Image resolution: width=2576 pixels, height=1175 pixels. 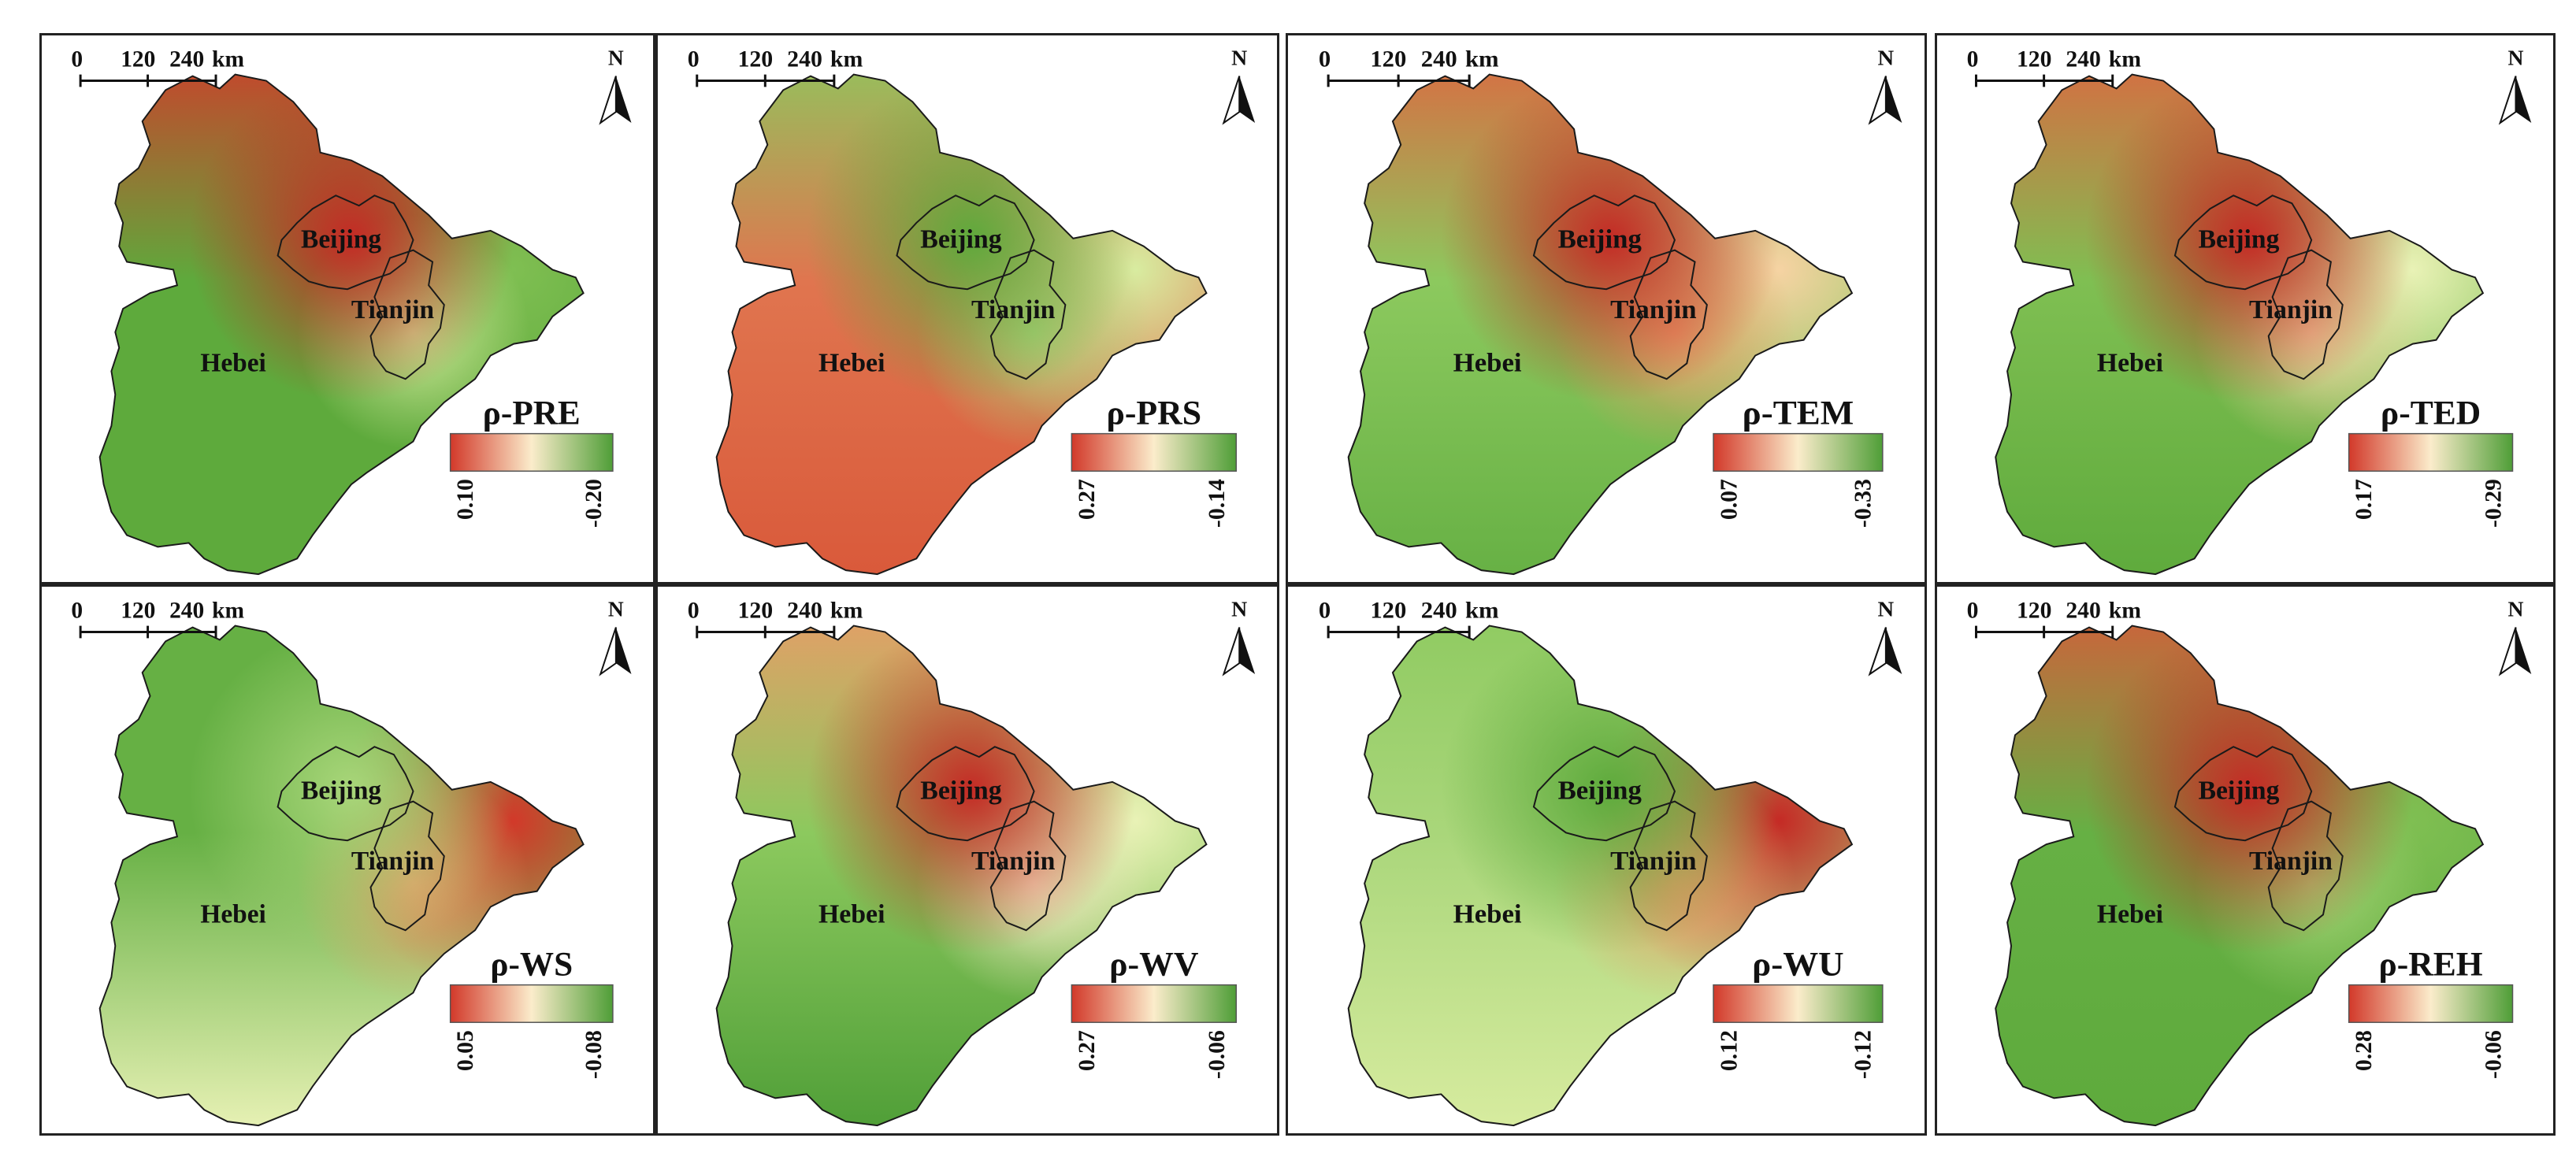 What do you see at coordinates (1862, 503) in the screenshot?
I see `legend-max-label: -0.33` at bounding box center [1862, 503].